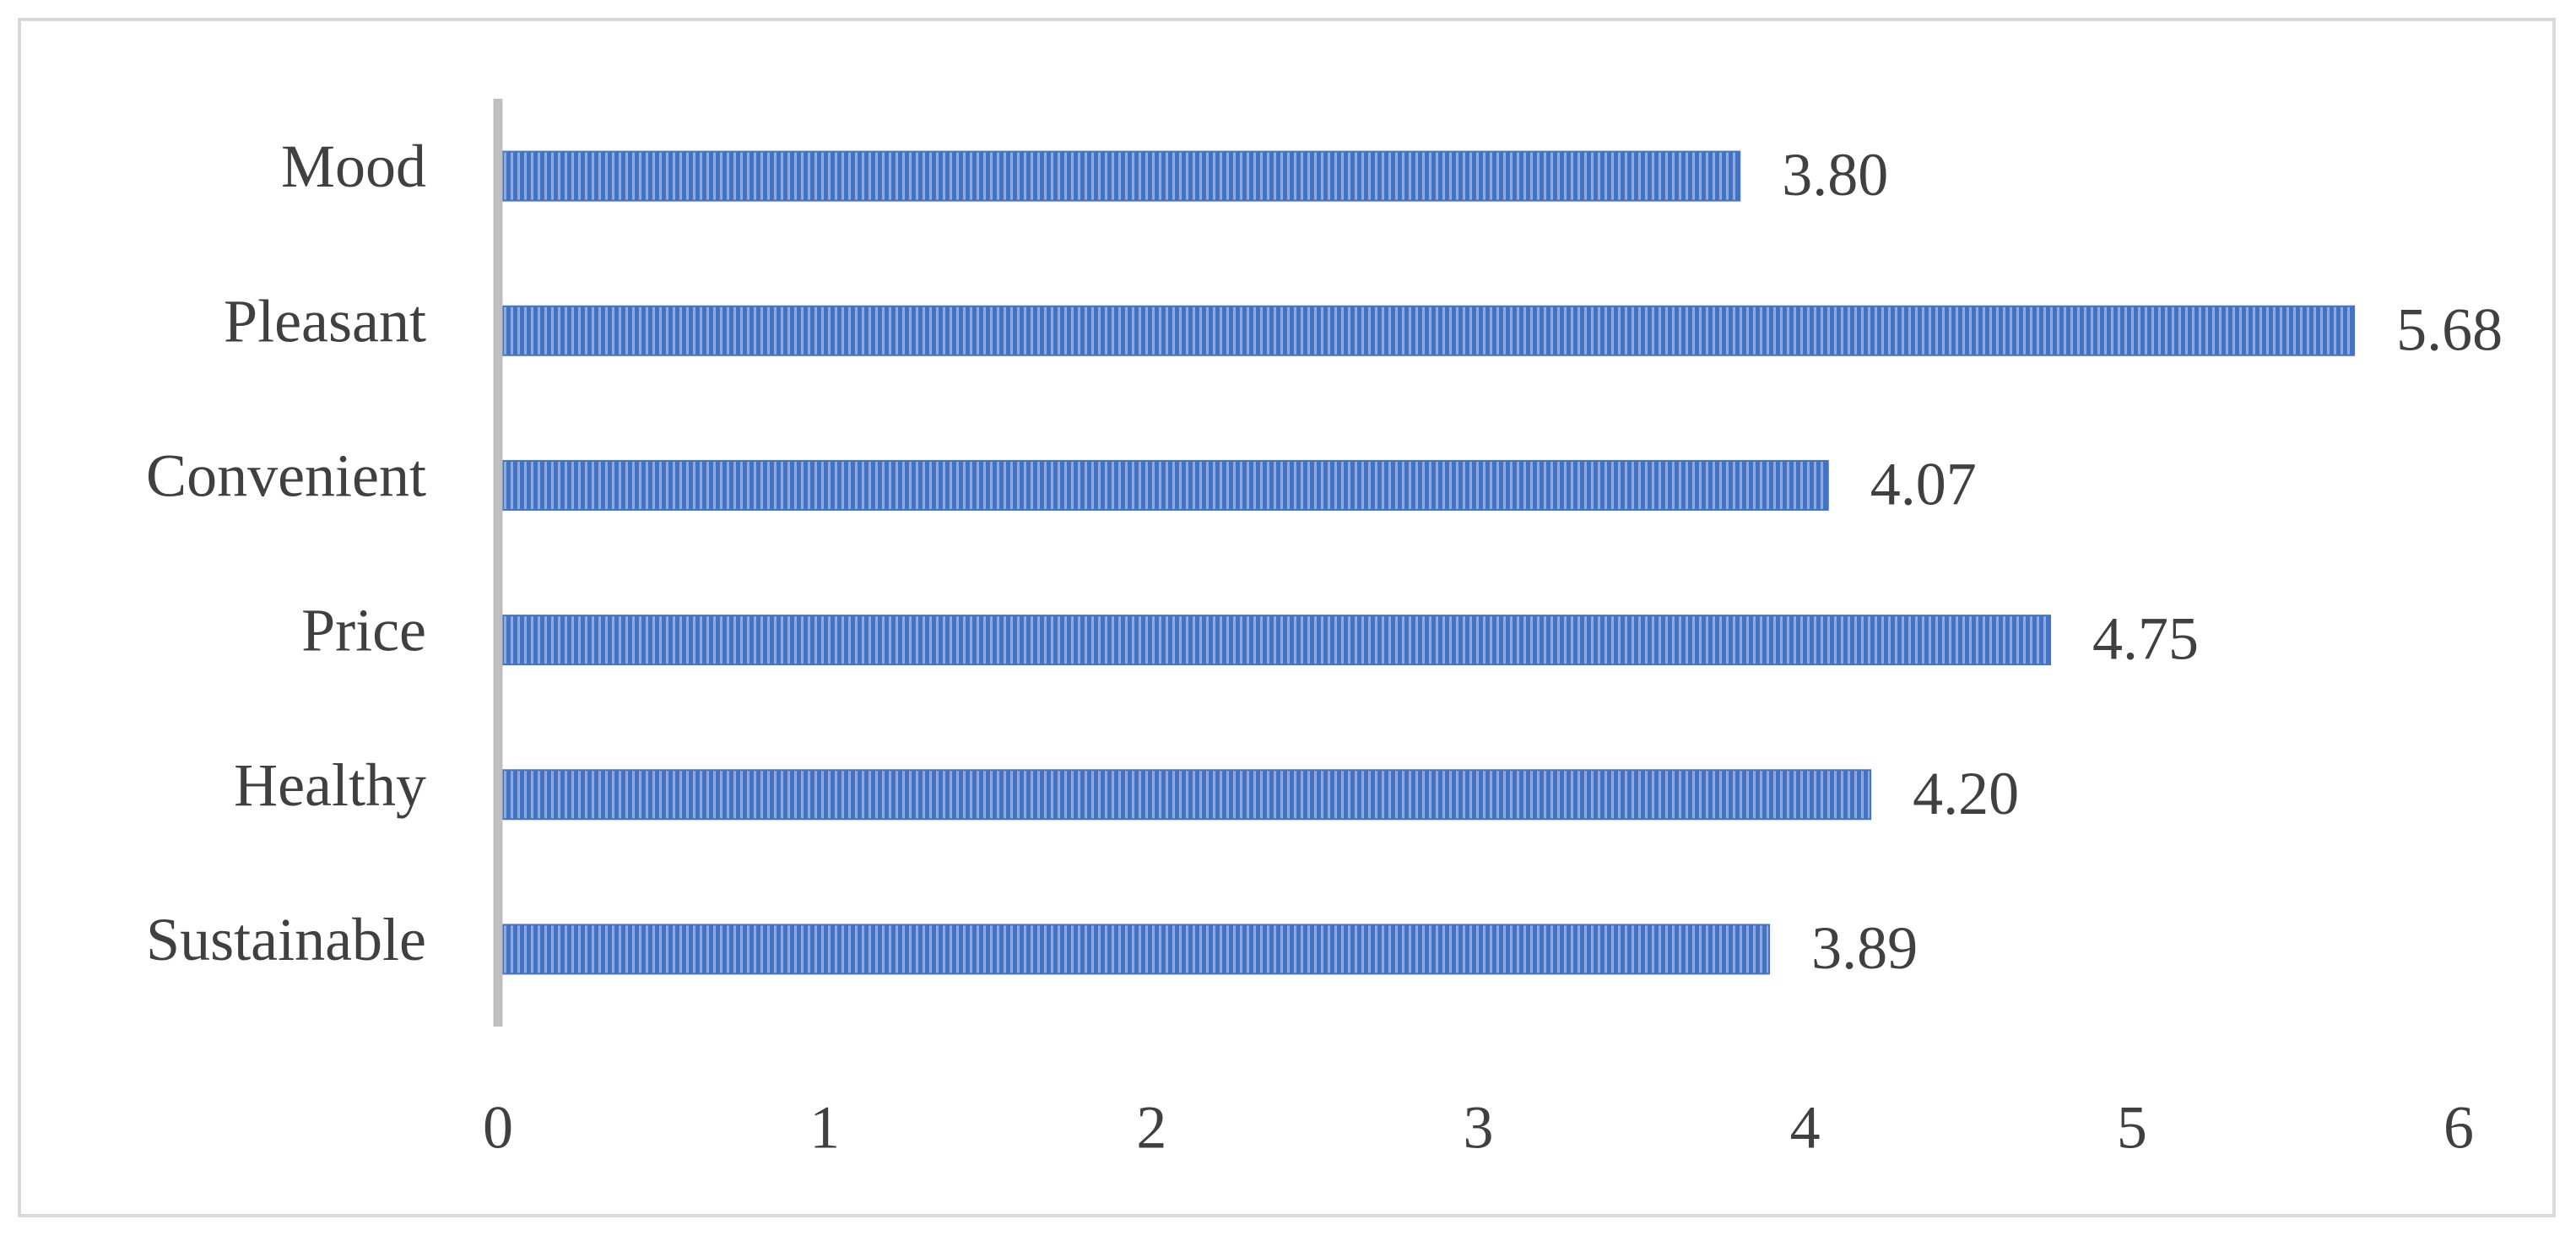  What do you see at coordinates (286, 475) in the screenshot?
I see `y-tick-label: Convenient` at bounding box center [286, 475].